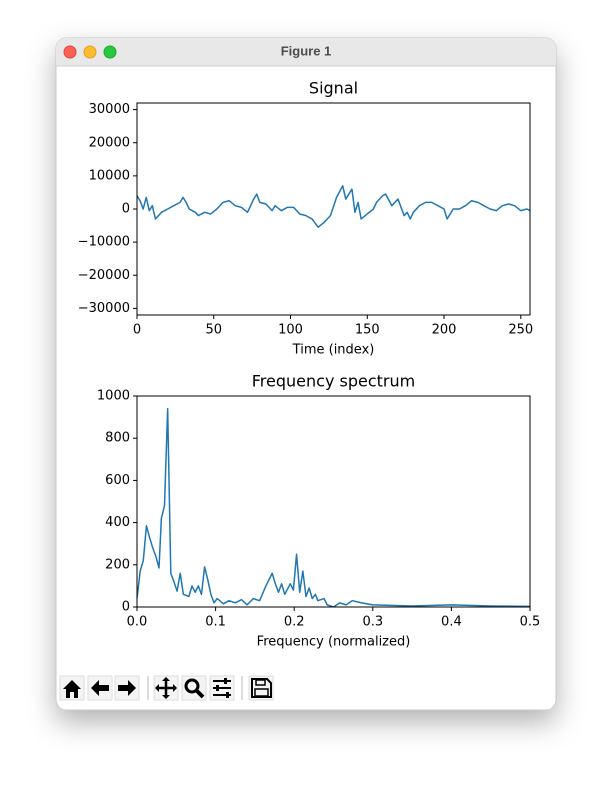 The width and height of the screenshot is (612, 788). Describe the element at coordinates (117, 480) in the screenshot. I see `y-tick-label: 600` at that location.